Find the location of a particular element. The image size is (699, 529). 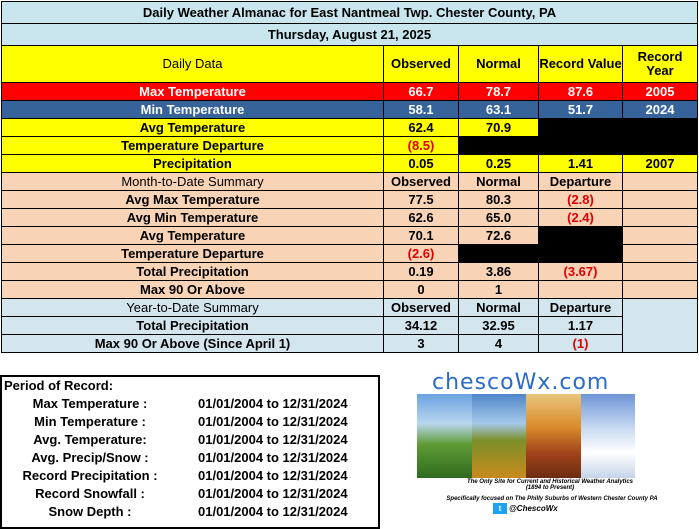

autumn-image is located at coordinates (553, 436).